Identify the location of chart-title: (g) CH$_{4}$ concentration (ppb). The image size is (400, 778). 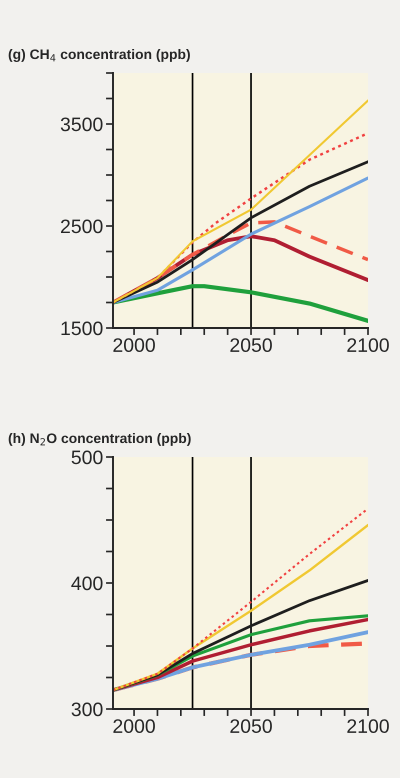
(99, 55).